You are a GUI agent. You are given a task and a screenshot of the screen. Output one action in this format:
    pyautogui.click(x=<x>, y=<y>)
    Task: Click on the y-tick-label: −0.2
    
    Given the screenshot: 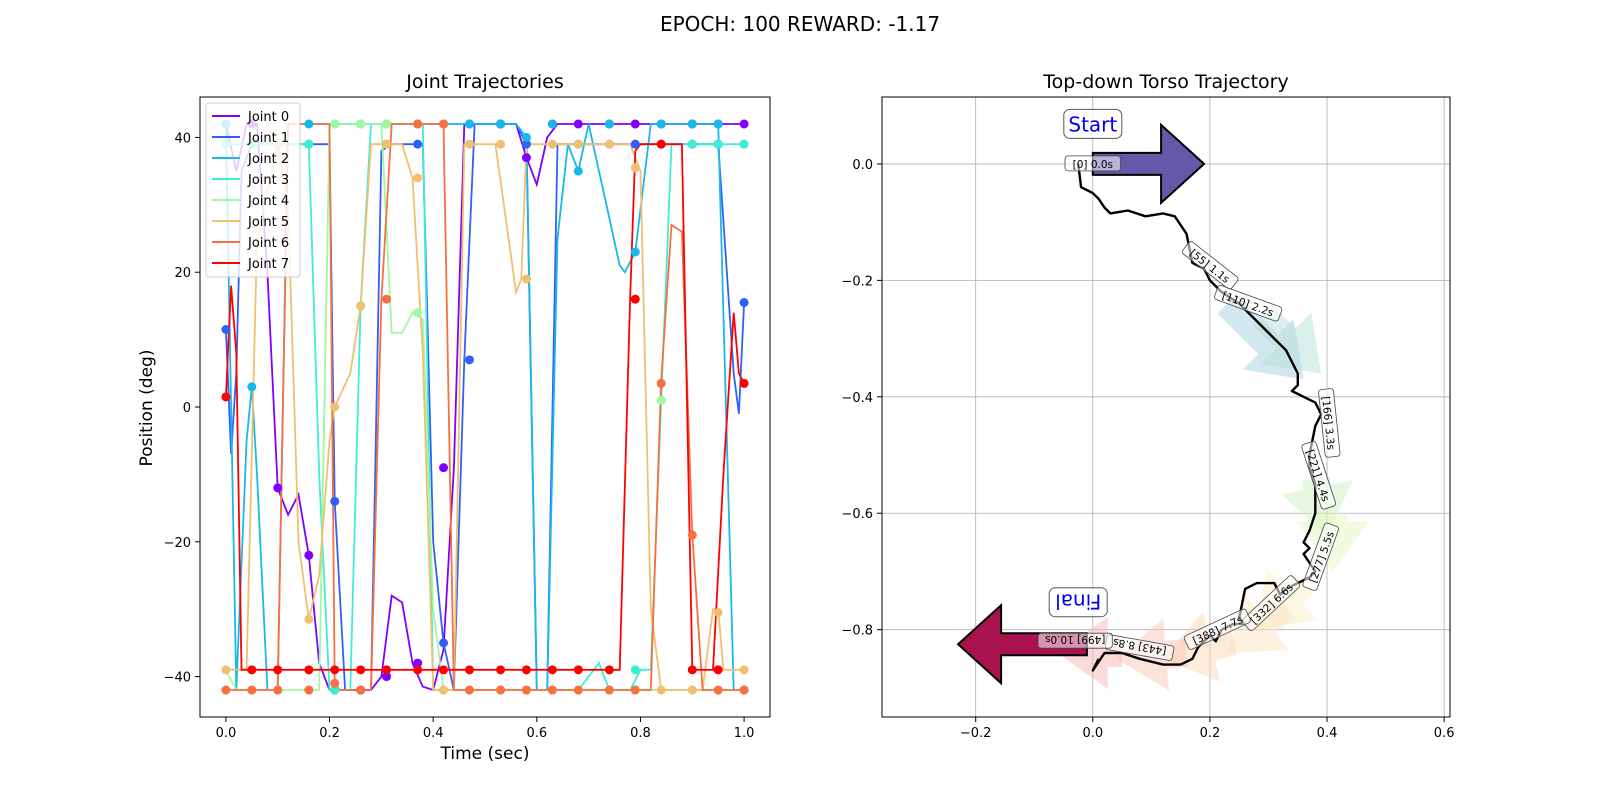 What is the action you would take?
    pyautogui.click(x=857, y=281)
    